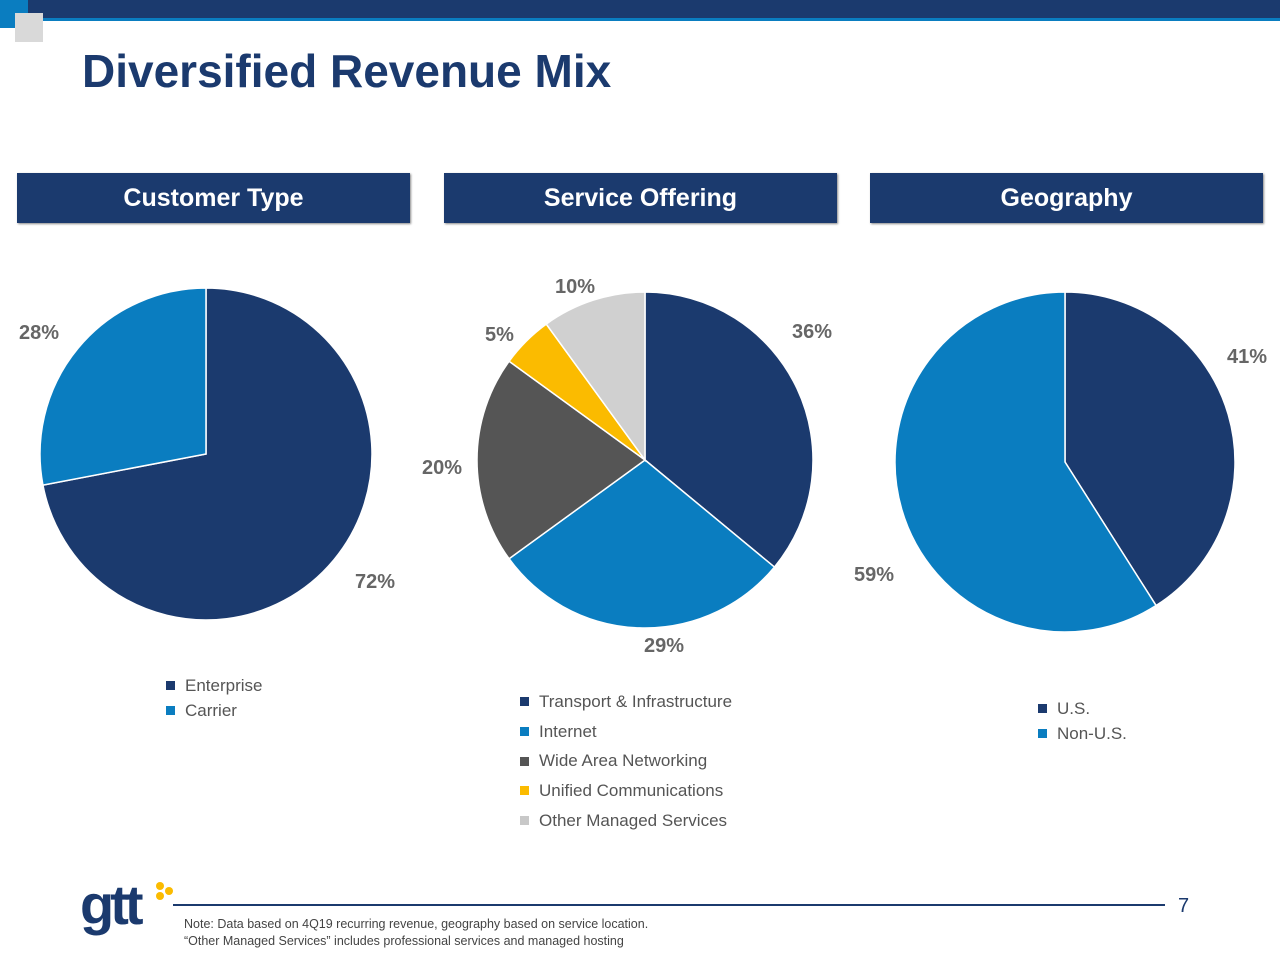  What do you see at coordinates (640, 19) in the screenshot?
I see `top-accent-line` at bounding box center [640, 19].